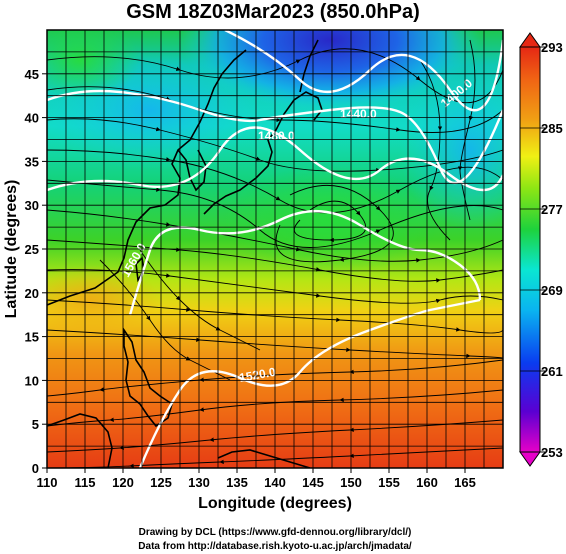  I want to click on x-tick-label: 155, so click(389, 482).